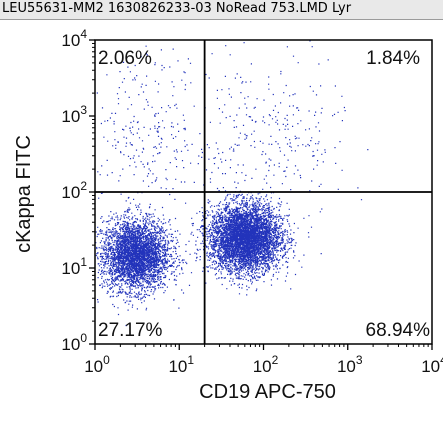 The width and height of the screenshot is (443, 423). I want to click on x-tick-label: 10¹, so click(181, 364).